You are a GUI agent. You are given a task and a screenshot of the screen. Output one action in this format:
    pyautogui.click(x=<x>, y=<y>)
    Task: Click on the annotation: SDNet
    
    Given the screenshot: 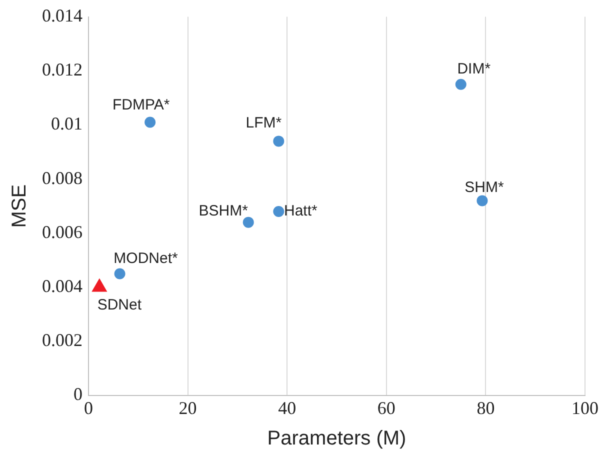 What is the action you would take?
    pyautogui.click(x=119, y=305)
    